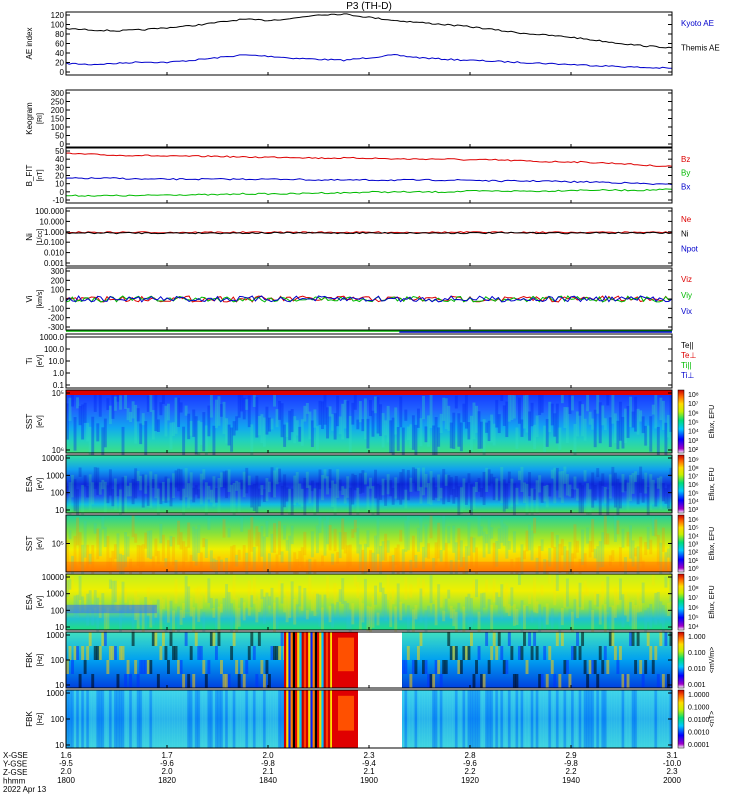 The width and height of the screenshot is (750, 805). I want to click on sst-electron-ylabel: SST, so click(29, 544).